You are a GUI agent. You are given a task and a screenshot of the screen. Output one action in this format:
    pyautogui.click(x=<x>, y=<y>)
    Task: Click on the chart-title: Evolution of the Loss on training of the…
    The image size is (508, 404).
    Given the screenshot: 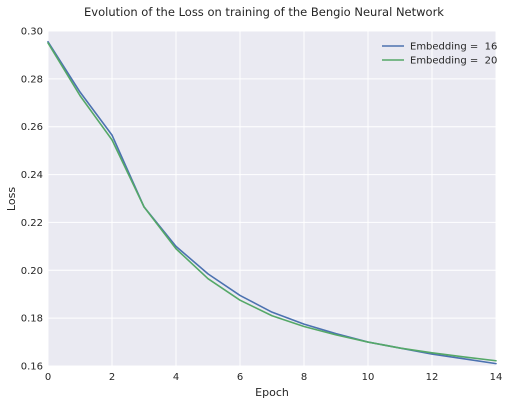 What is the action you would take?
    pyautogui.click(x=264, y=12)
    